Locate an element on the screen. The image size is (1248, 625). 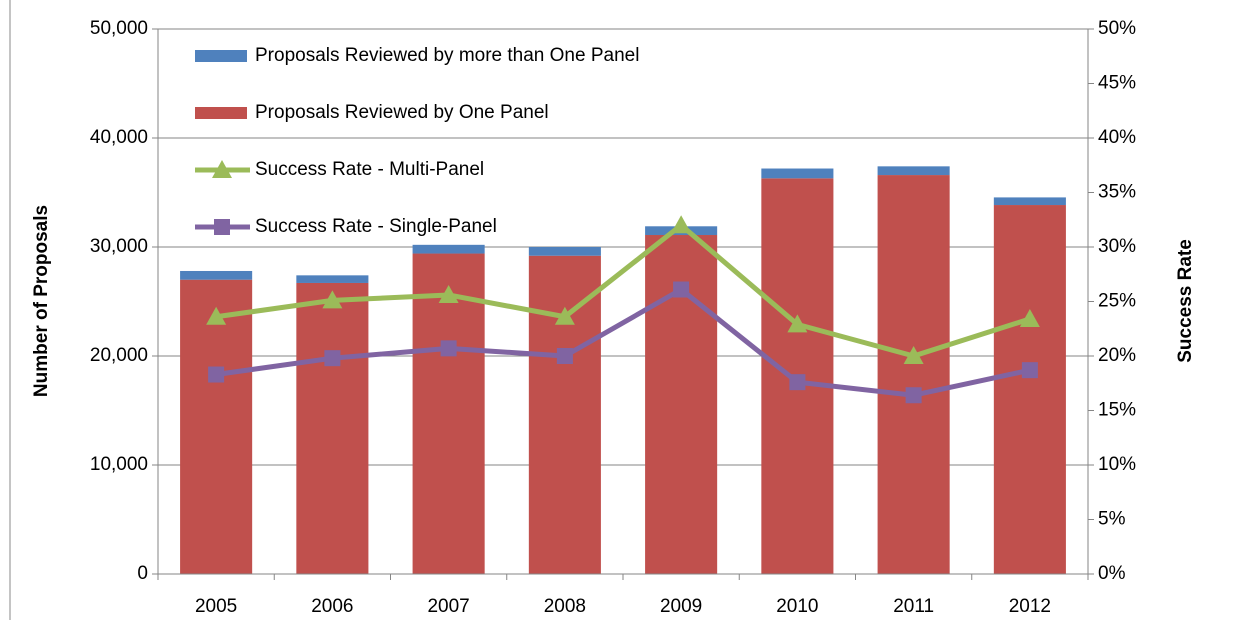
y-tick-label: 40,000 is located at coordinates (119, 137).